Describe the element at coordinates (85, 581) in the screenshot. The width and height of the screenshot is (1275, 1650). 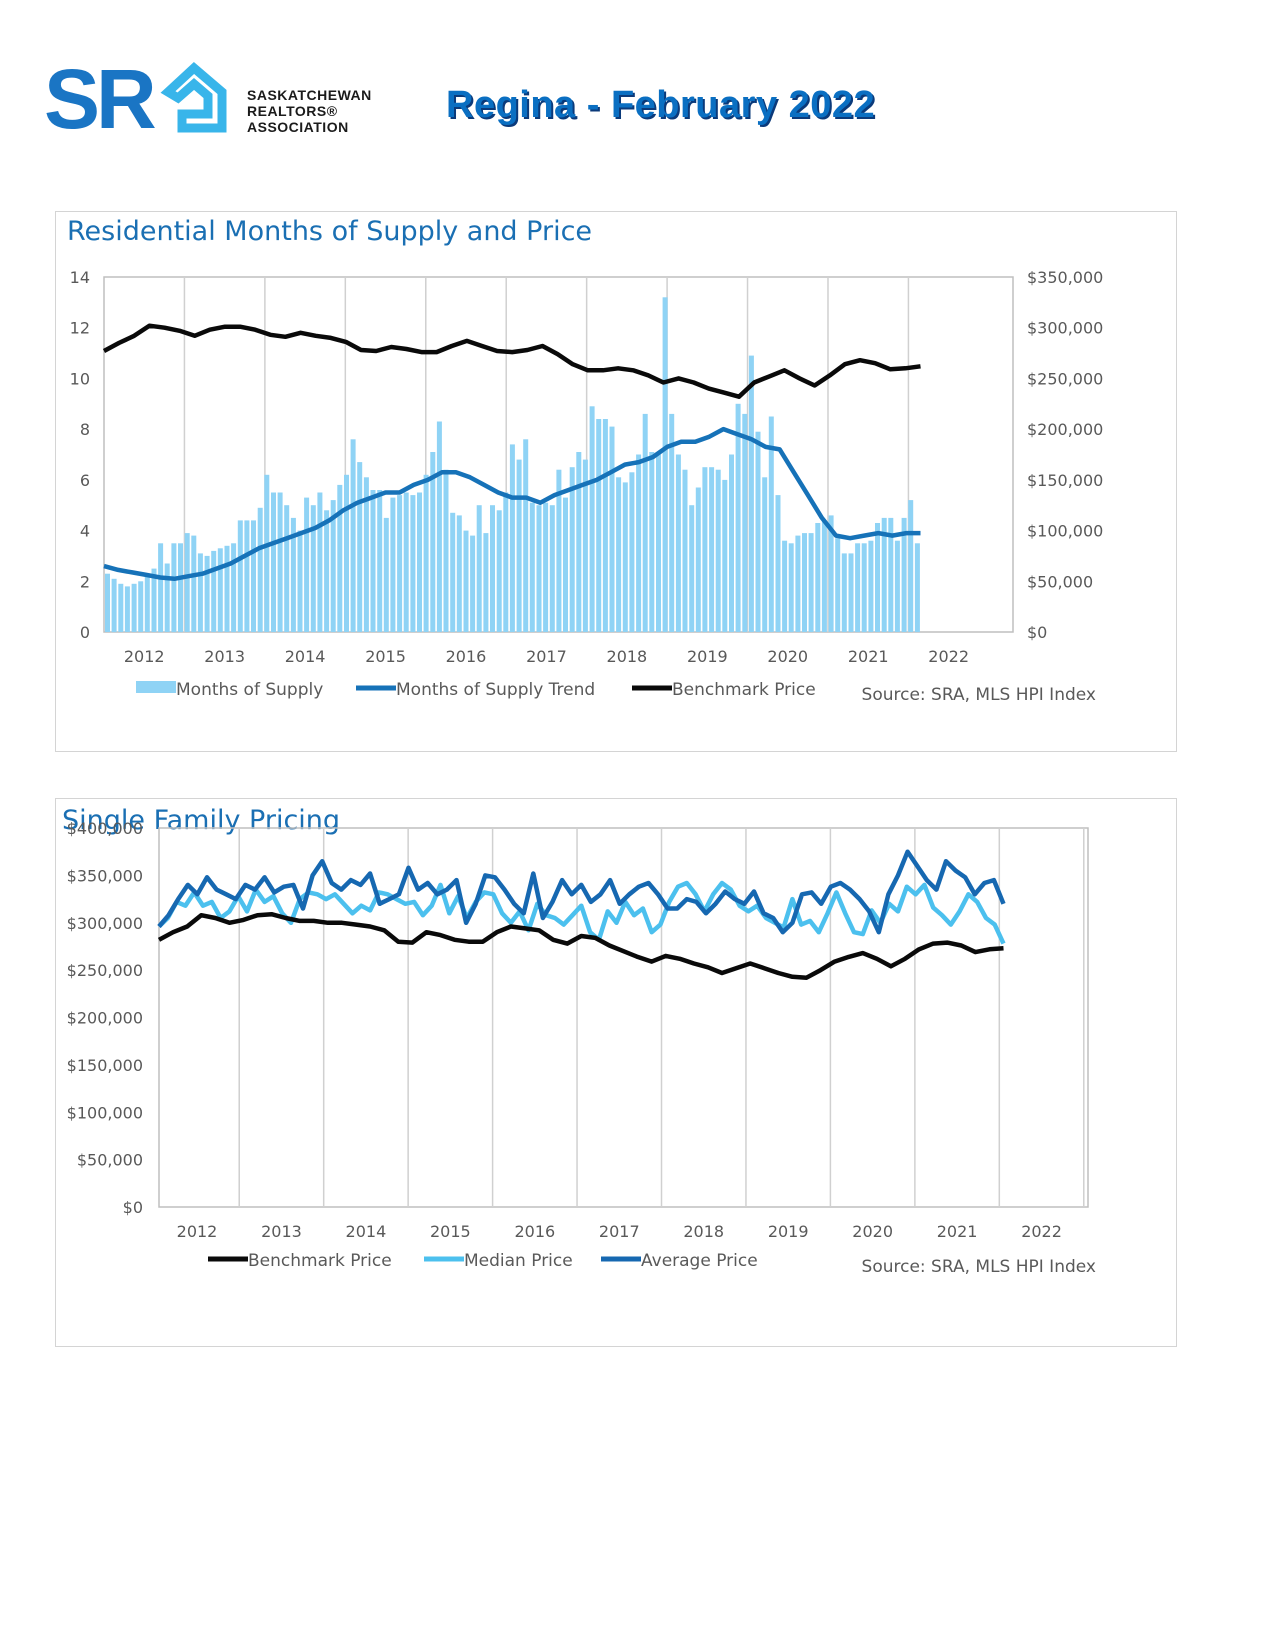
I see `y-tick-label: 2` at that location.